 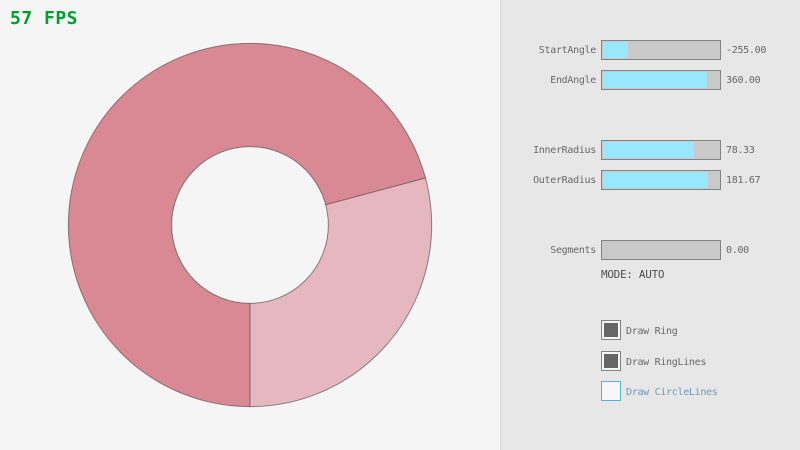 I want to click on outerradius-slider, so click(x=661, y=180).